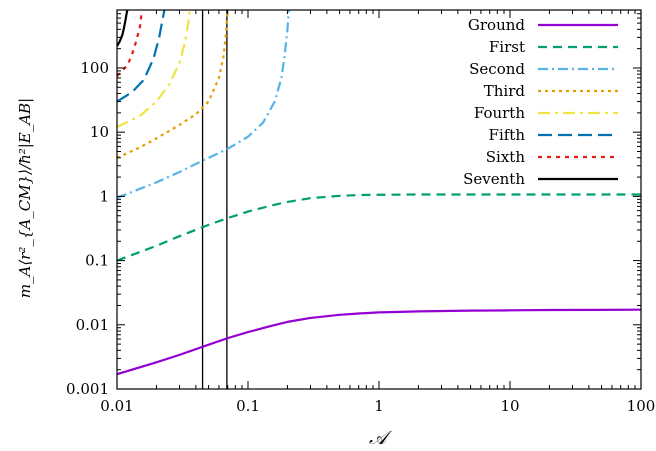 The width and height of the screenshot is (656, 451). I want to click on y-tick-label: 0.1, so click(97, 261).